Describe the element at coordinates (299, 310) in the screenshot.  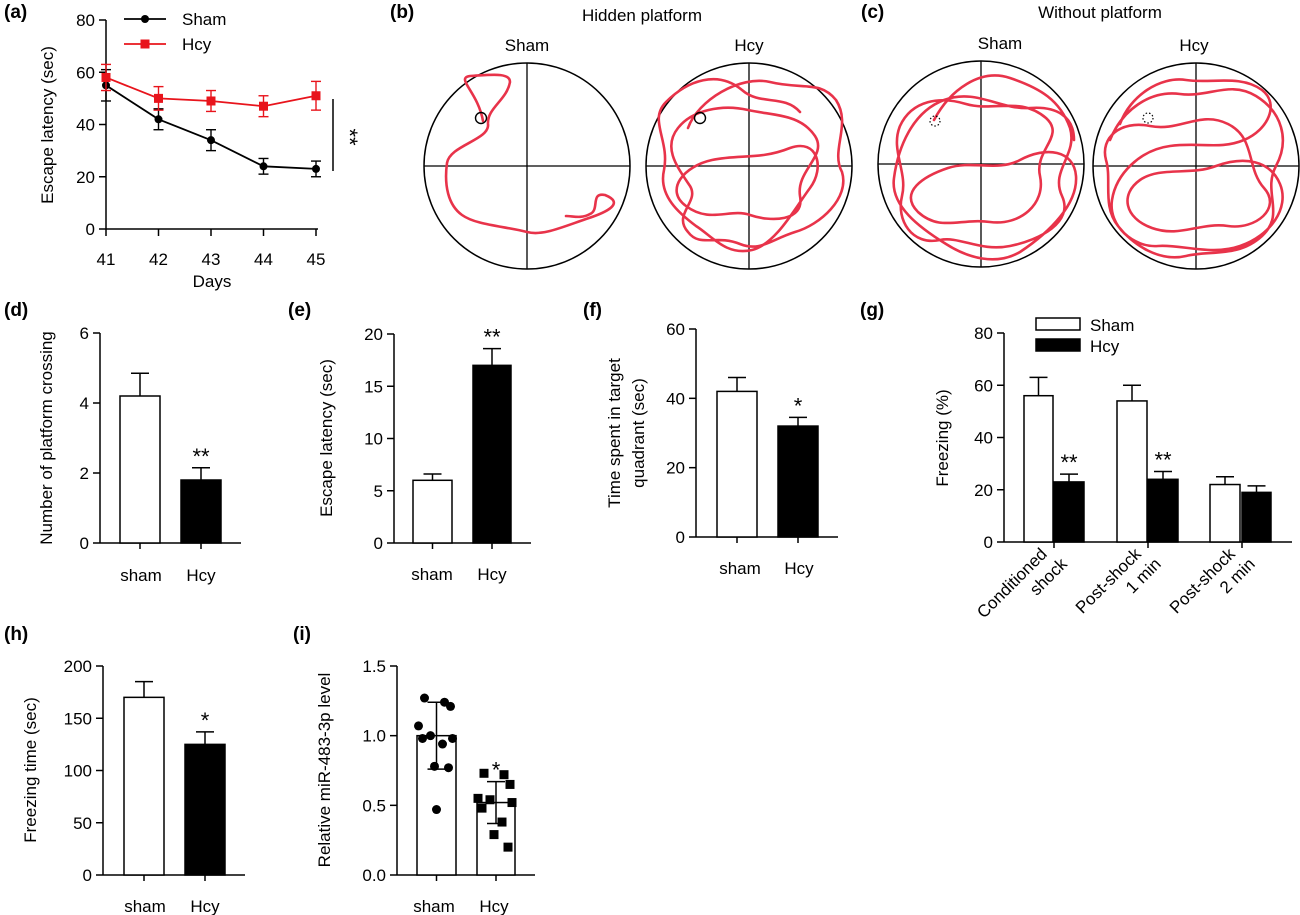
I see `panel-label-e: (e)` at that location.